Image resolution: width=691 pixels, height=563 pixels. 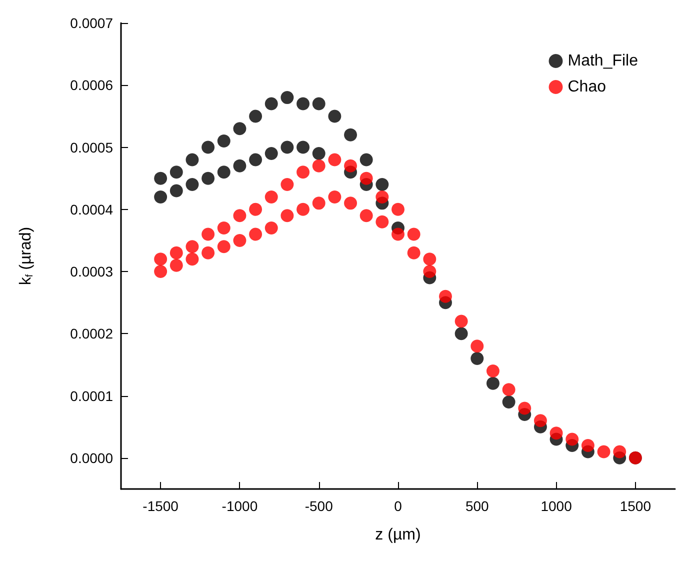 I want to click on y-tick-label: 0.0001, so click(x=92, y=396).